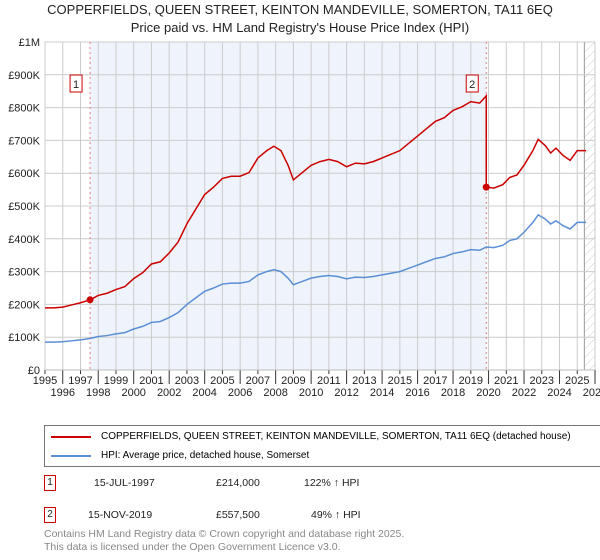 This screenshot has height=560, width=600. Describe the element at coordinates (591, 393) in the screenshot. I see `x-tick-label: 2026` at that location.